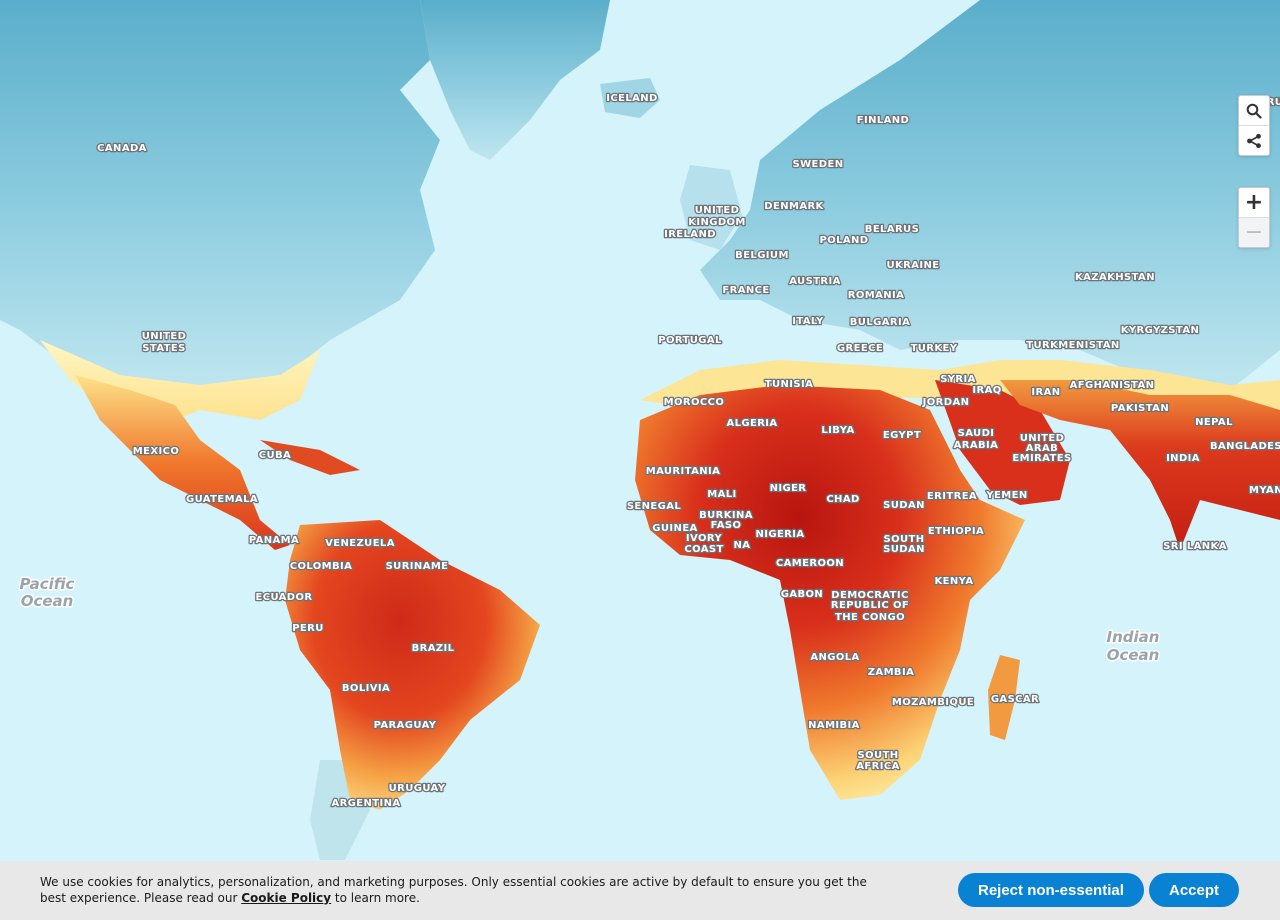 The image size is (1280, 920). What do you see at coordinates (742, 545) in the screenshot?
I see `country-label: NA` at bounding box center [742, 545].